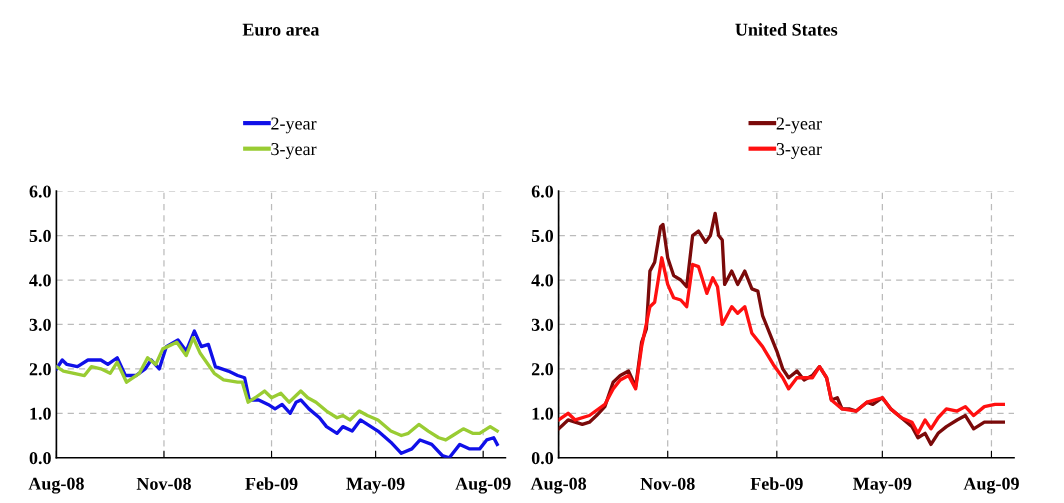  Describe the element at coordinates (786, 29) in the screenshot. I see `chart-title: United States` at that location.